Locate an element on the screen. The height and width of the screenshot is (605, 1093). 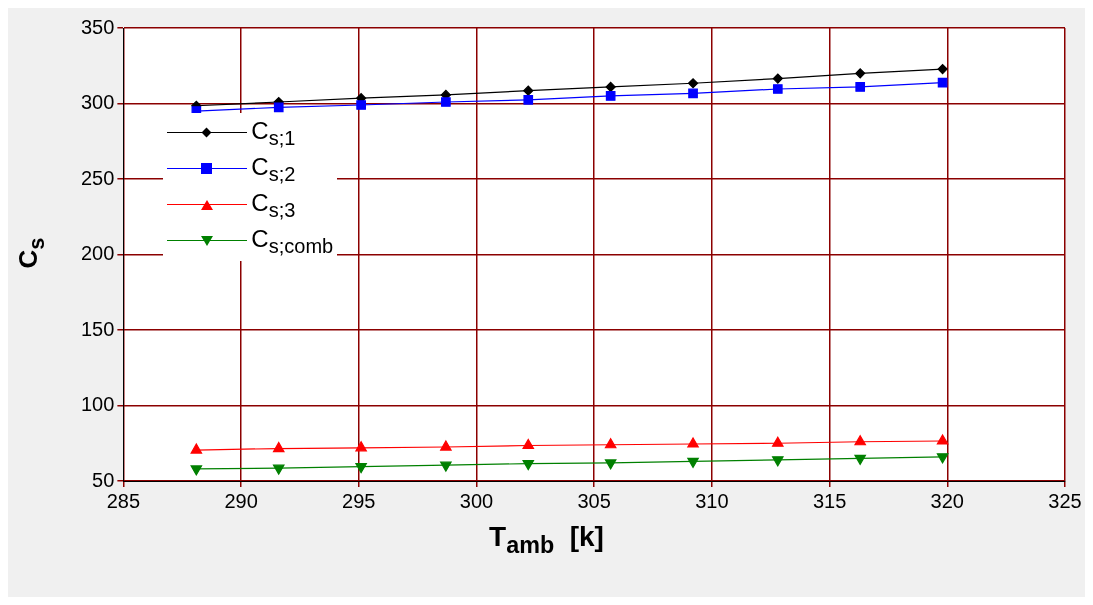
y-tick-label: 100 is located at coordinates (97, 404).